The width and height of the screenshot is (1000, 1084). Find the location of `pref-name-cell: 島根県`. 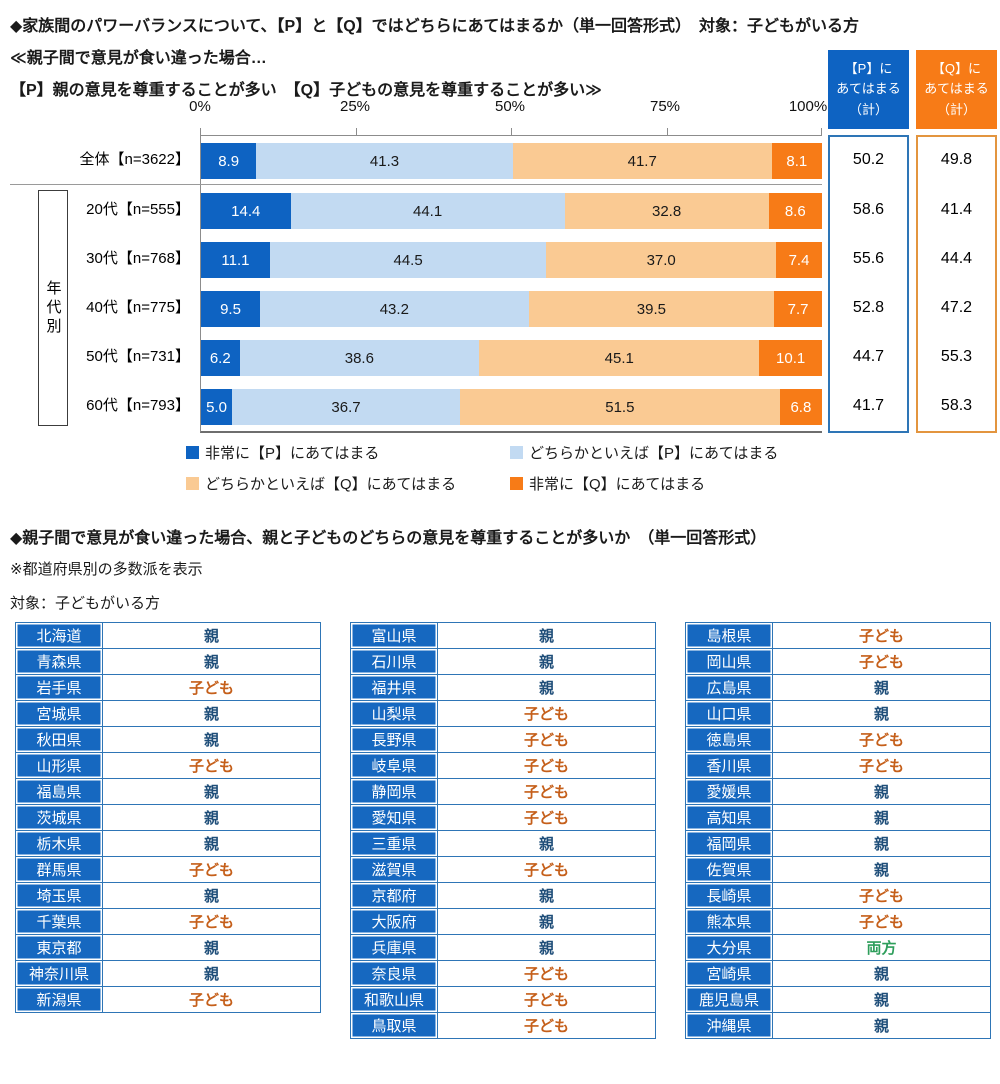

pref-name-cell: 島根県 is located at coordinates (729, 635).